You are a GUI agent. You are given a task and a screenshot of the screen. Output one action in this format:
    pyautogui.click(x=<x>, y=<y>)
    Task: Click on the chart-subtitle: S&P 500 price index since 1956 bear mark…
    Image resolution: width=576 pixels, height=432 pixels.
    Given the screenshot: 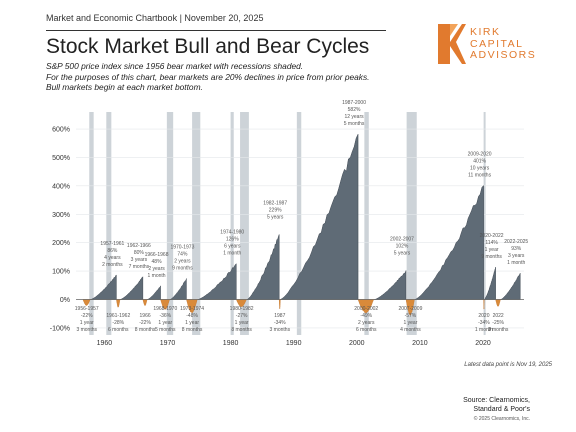 What is the action you would take?
    pyautogui.click(x=236, y=77)
    